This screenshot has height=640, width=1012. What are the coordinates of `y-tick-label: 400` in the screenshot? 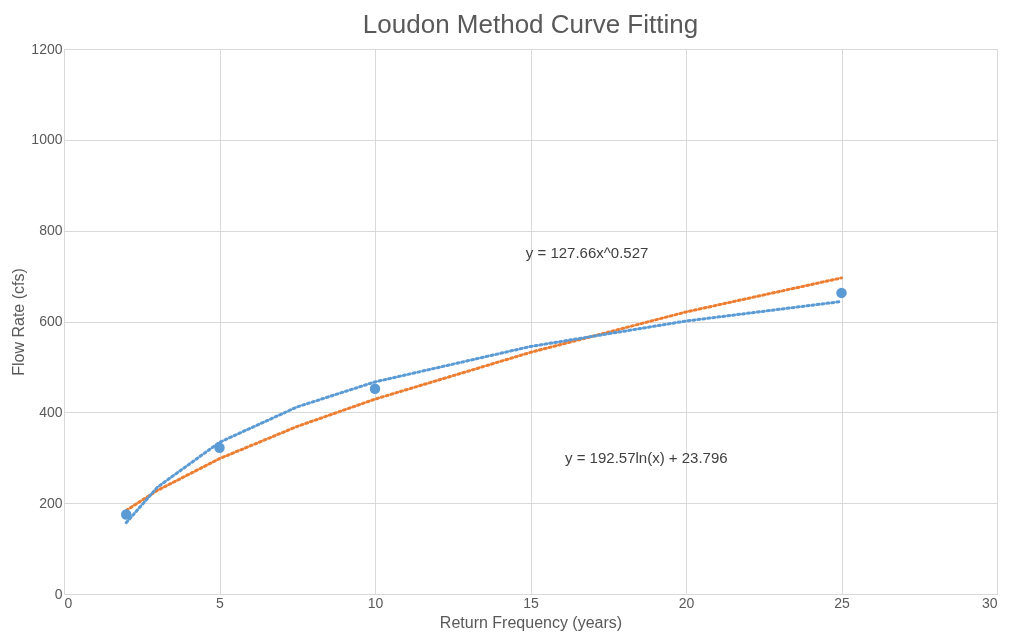 It's located at (51, 411).